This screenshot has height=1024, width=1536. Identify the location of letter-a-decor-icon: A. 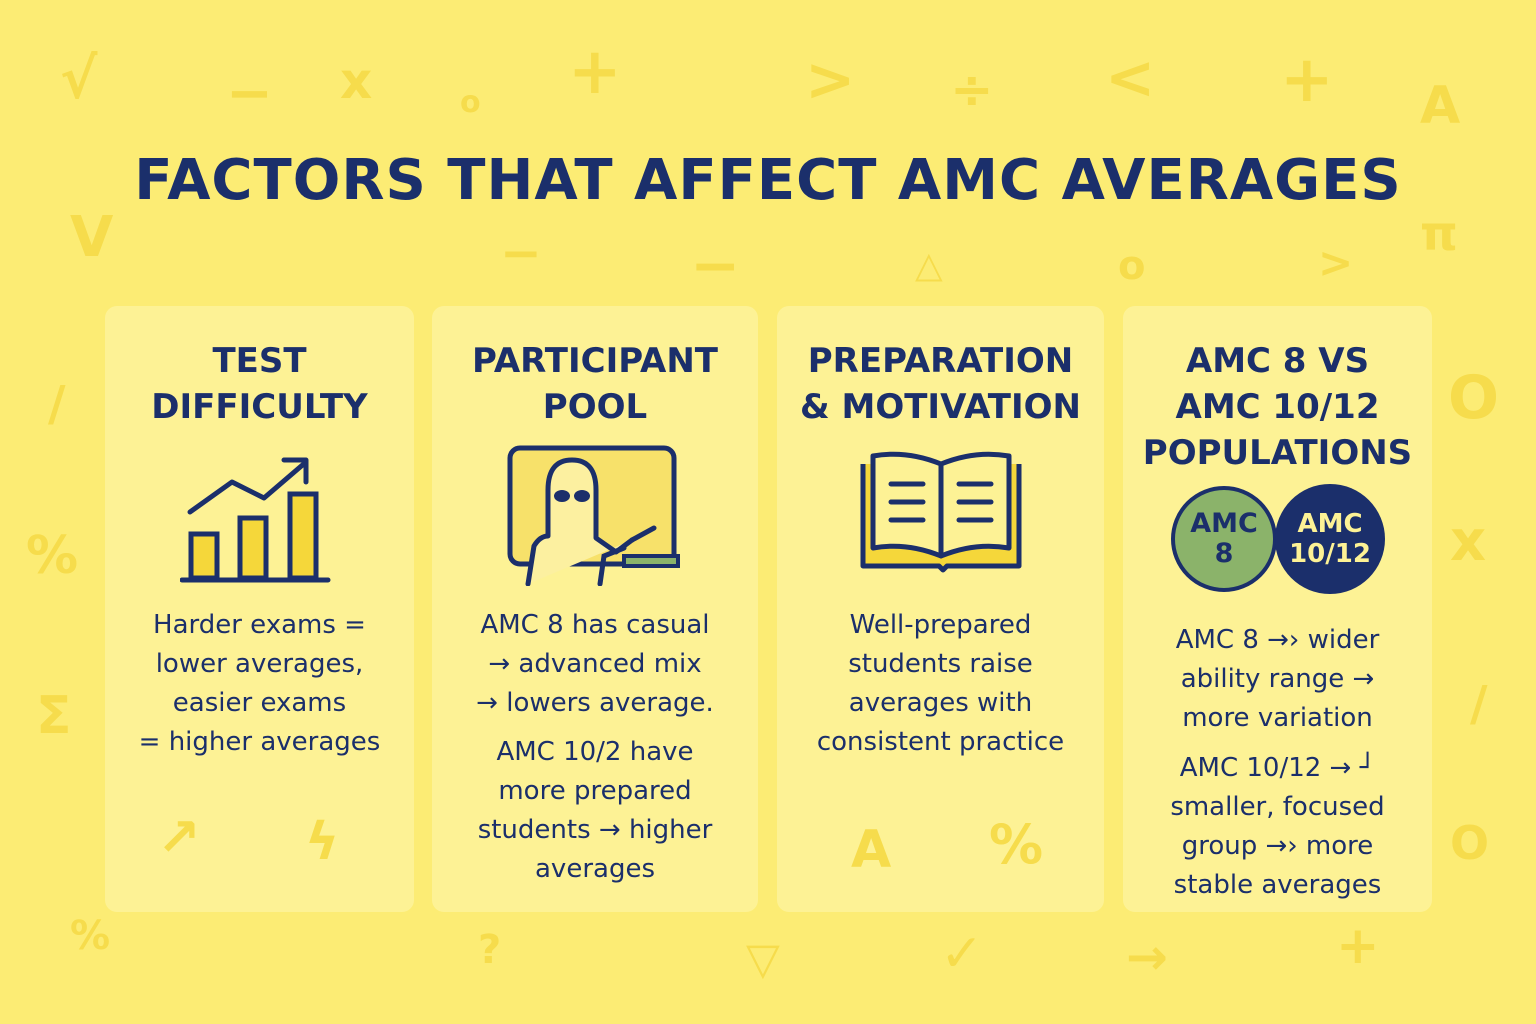
(871, 850).